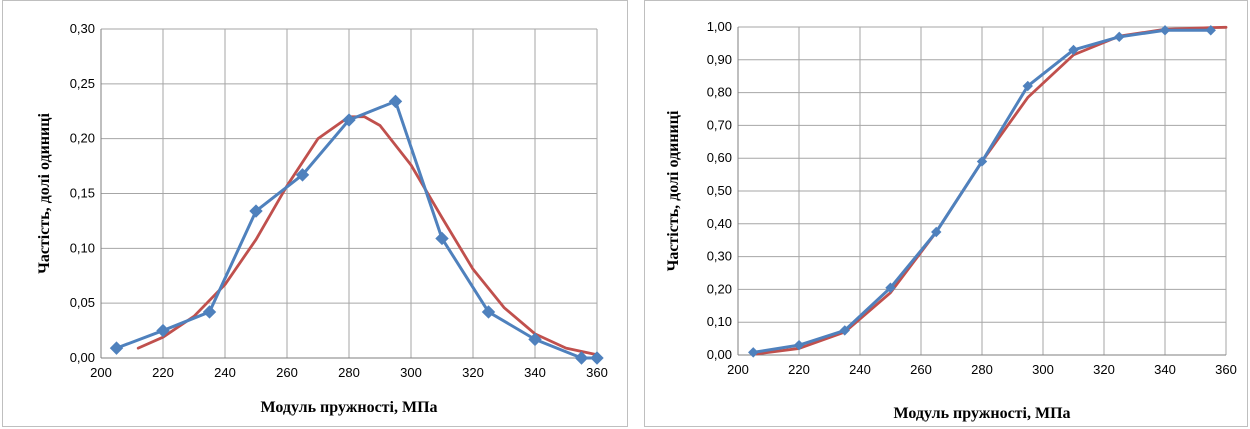  What do you see at coordinates (719, 157) in the screenshot?
I see `y-tick-label: 0,60` at bounding box center [719, 157].